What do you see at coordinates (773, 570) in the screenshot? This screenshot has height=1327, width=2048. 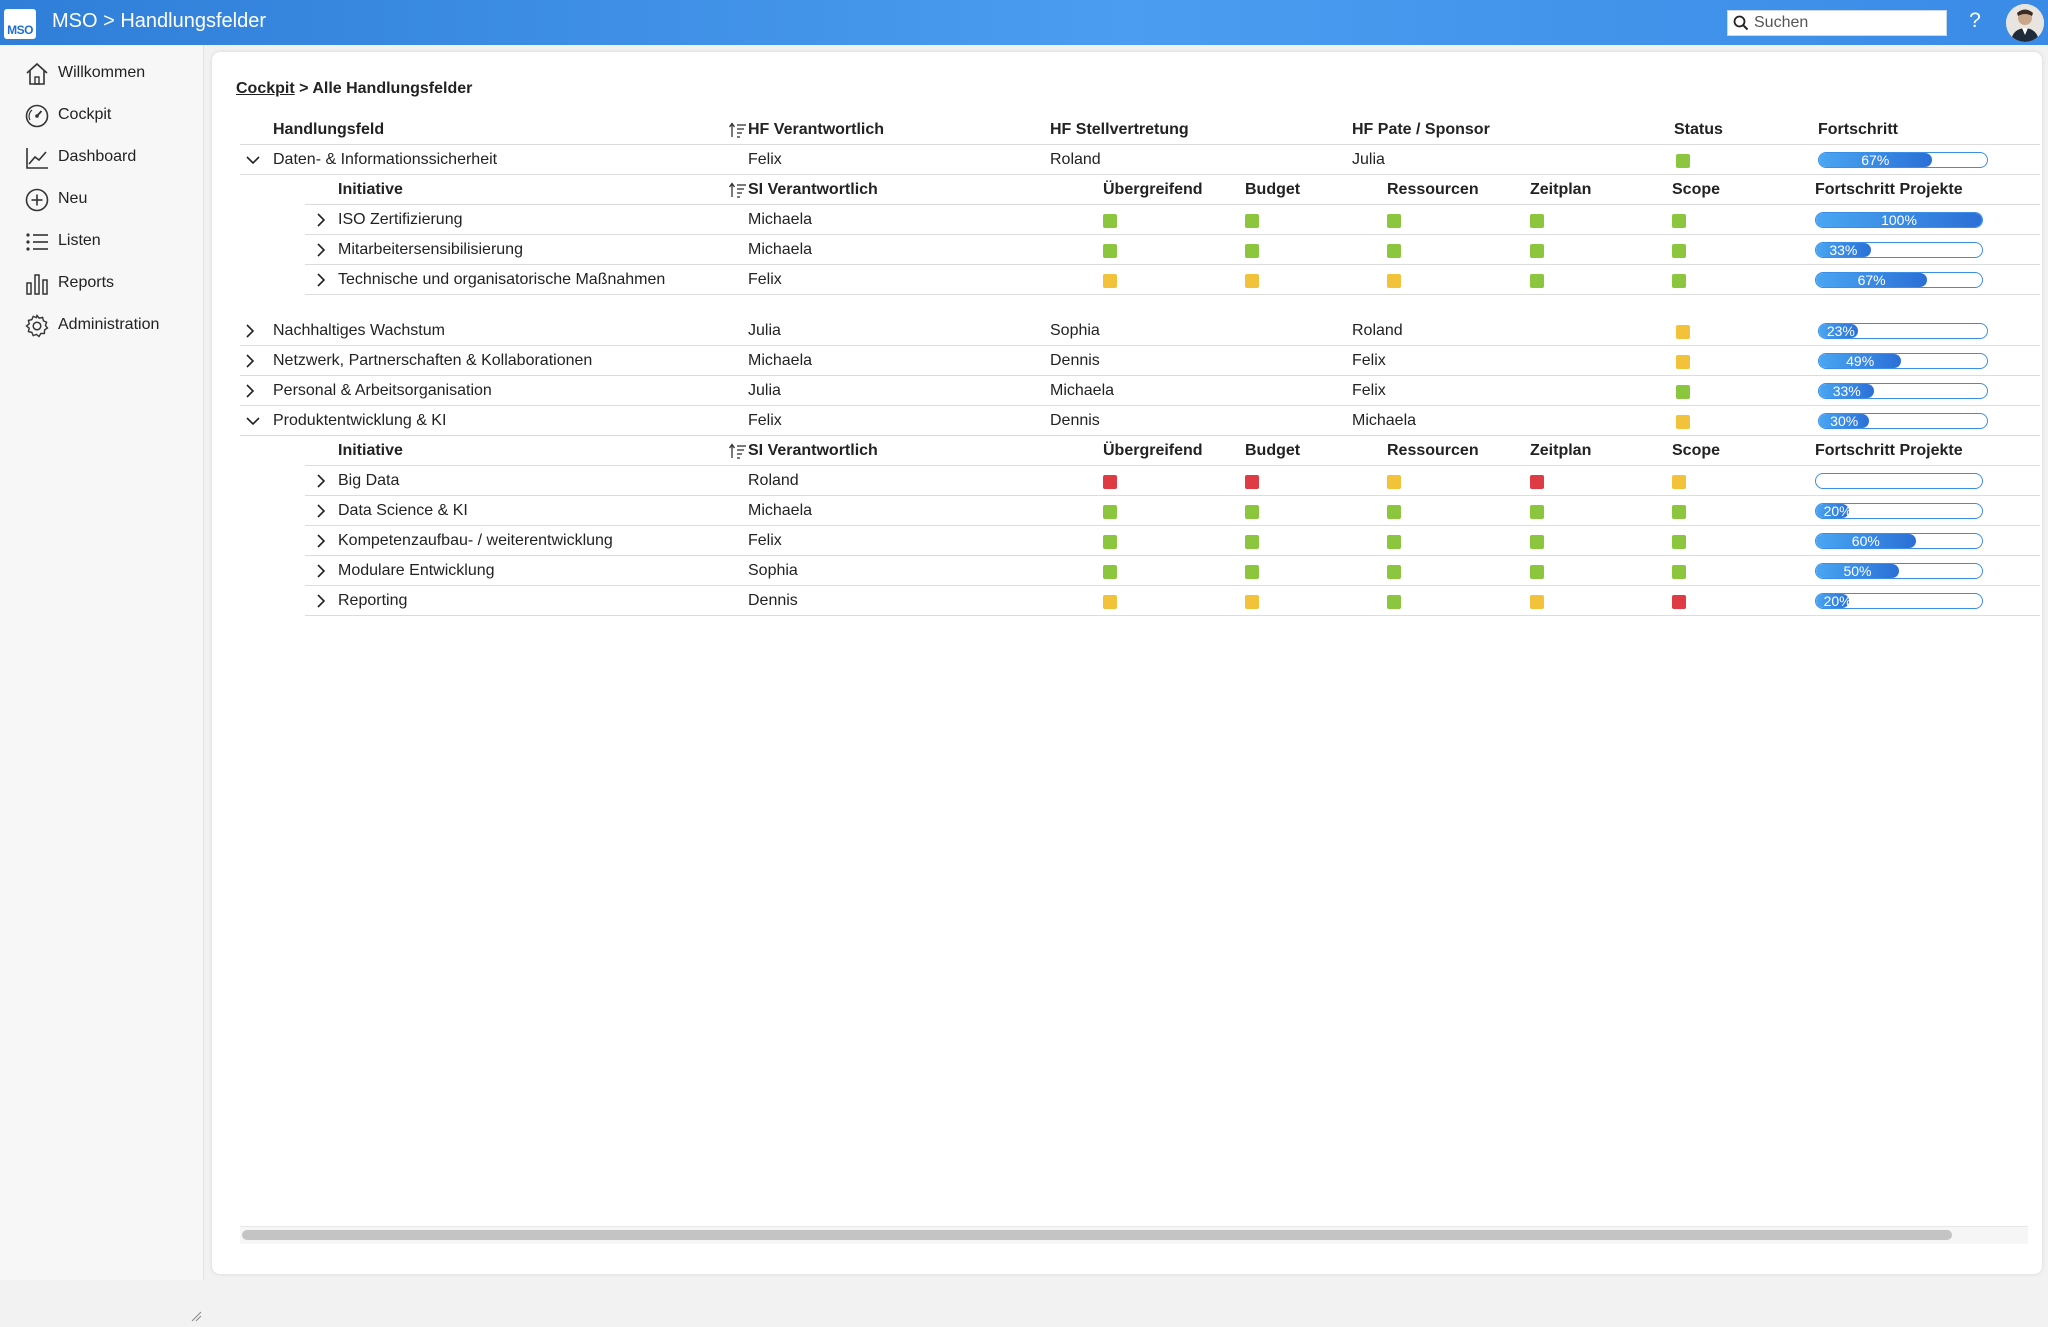 I see `sub-row-verantwortlich: Sophia` at bounding box center [773, 570].